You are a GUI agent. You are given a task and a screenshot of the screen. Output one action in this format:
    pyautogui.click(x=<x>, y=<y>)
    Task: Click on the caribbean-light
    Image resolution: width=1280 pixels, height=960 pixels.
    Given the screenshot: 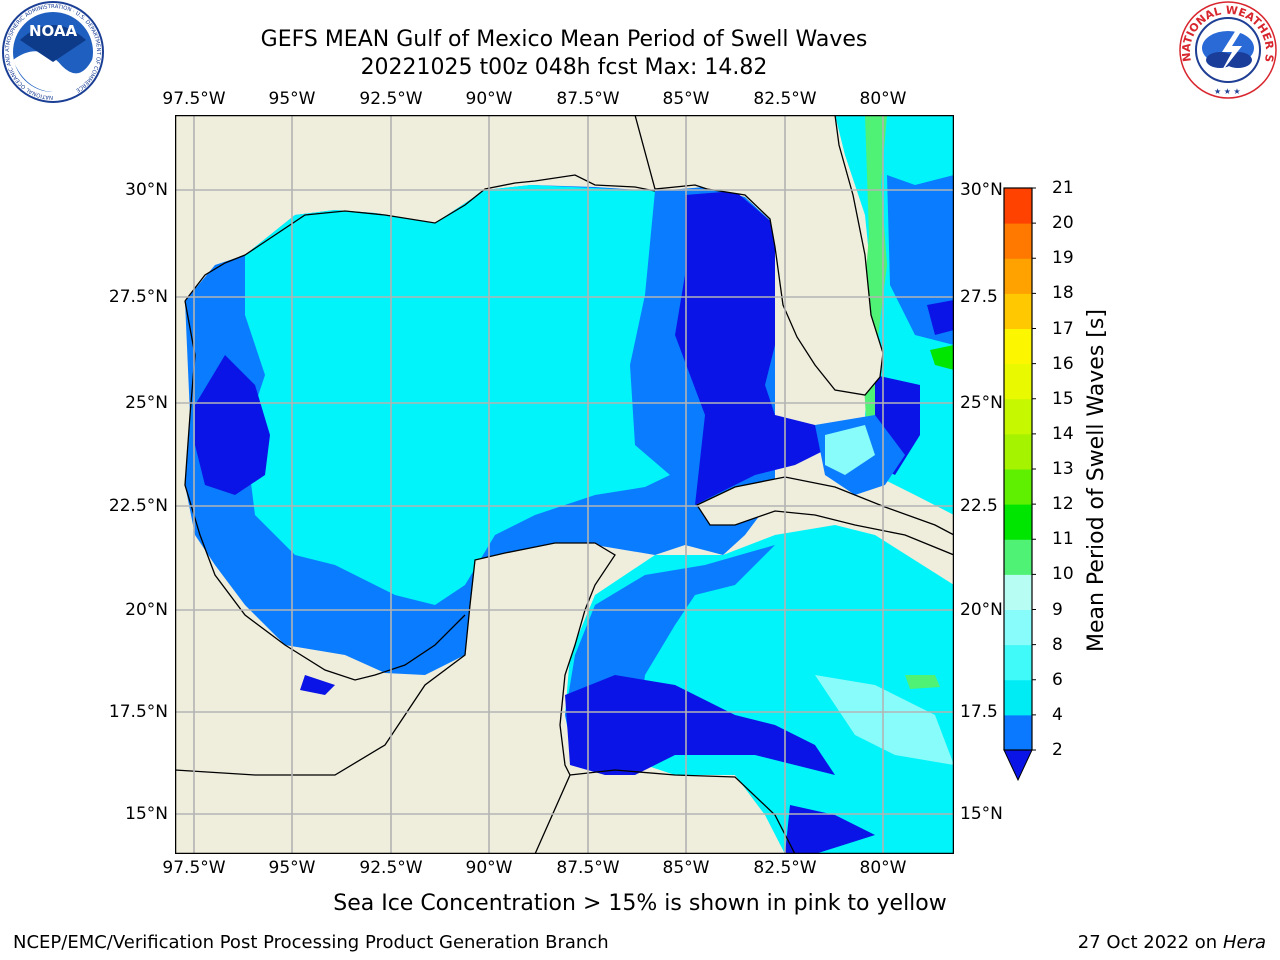 What is the action you would take?
    pyautogui.click(x=884, y=720)
    